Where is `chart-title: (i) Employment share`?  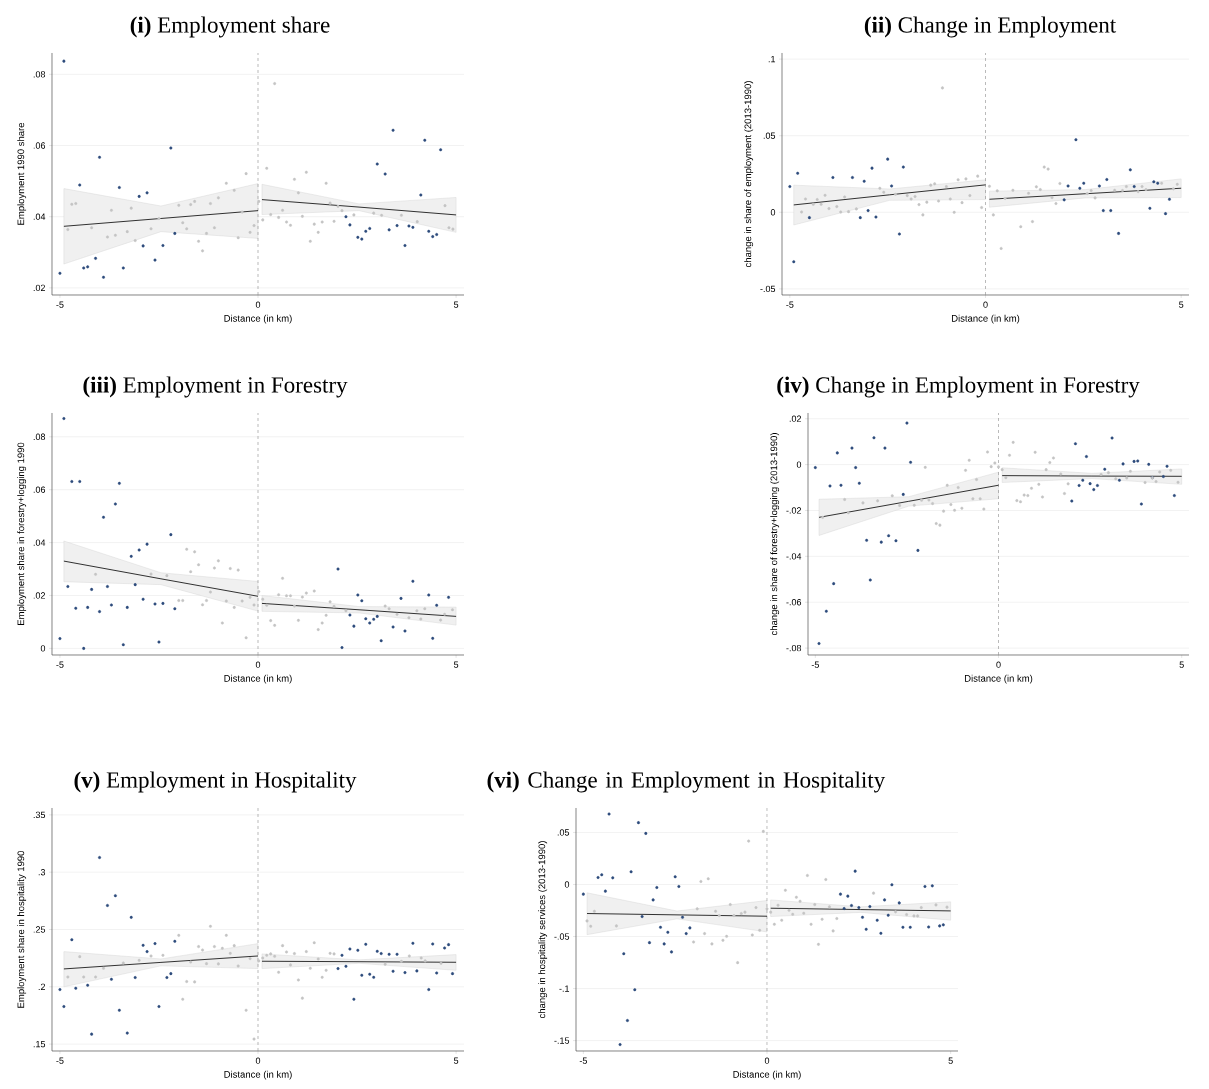 chart-title: (i) Employment share is located at coordinates (230, 27).